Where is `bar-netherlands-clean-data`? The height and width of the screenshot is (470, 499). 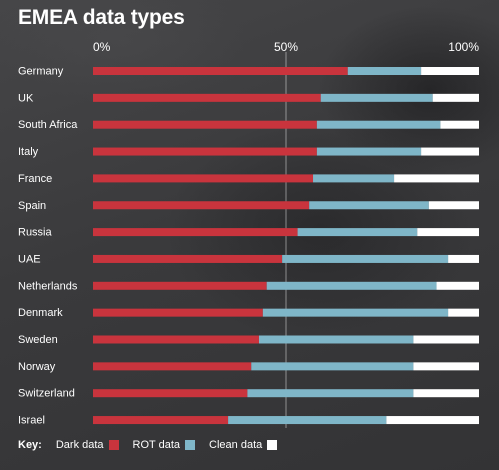
bar-netherlands-clean-data is located at coordinates (457, 285).